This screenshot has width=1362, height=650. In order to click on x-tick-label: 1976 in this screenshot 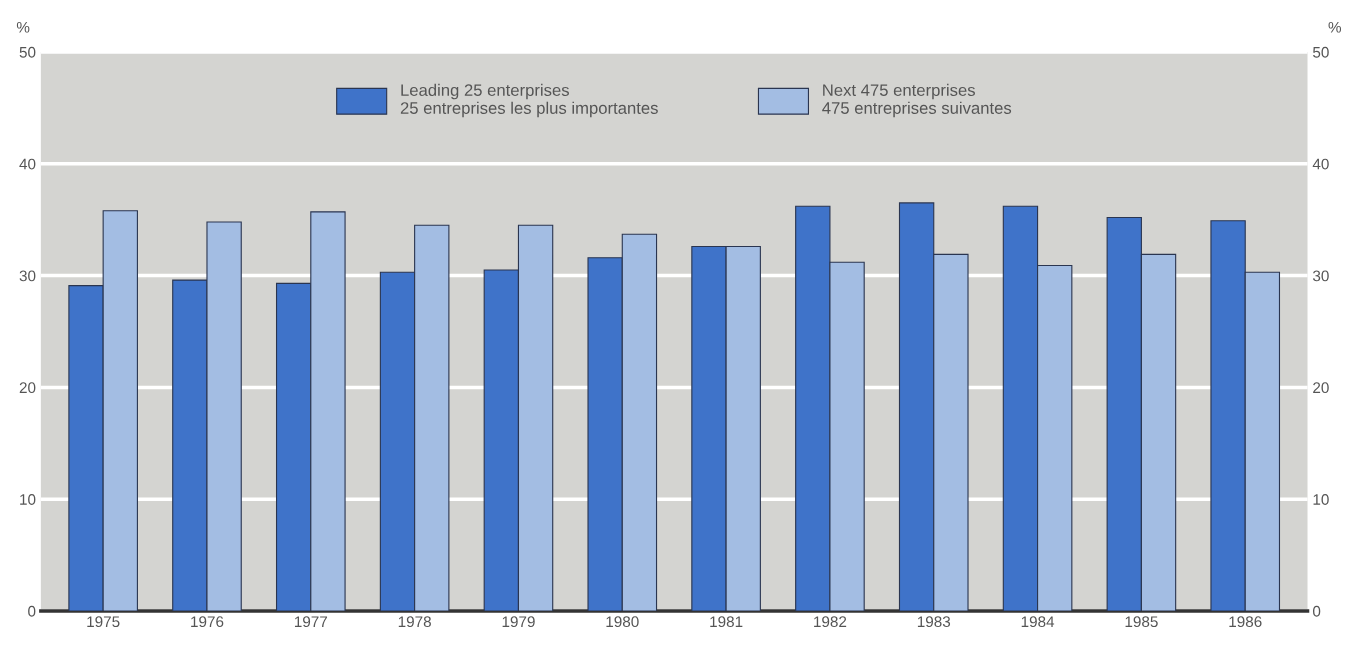, I will do `click(207, 622)`.